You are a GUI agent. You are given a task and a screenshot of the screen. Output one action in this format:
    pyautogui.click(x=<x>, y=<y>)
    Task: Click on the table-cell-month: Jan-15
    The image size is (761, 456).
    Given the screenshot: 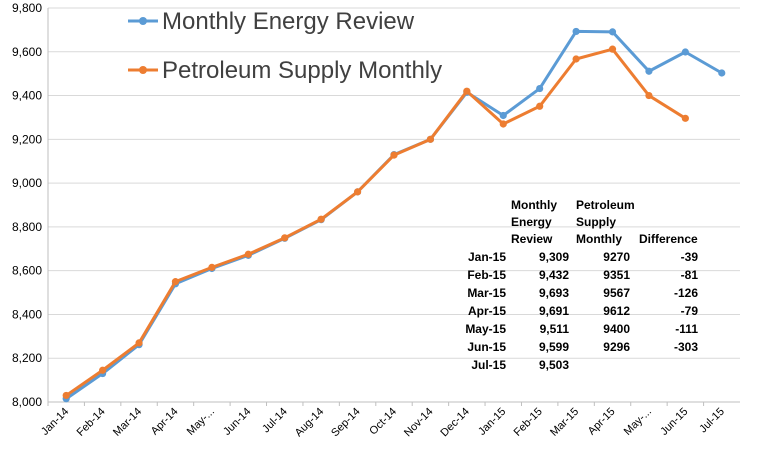 What is the action you would take?
    pyautogui.click(x=487, y=257)
    